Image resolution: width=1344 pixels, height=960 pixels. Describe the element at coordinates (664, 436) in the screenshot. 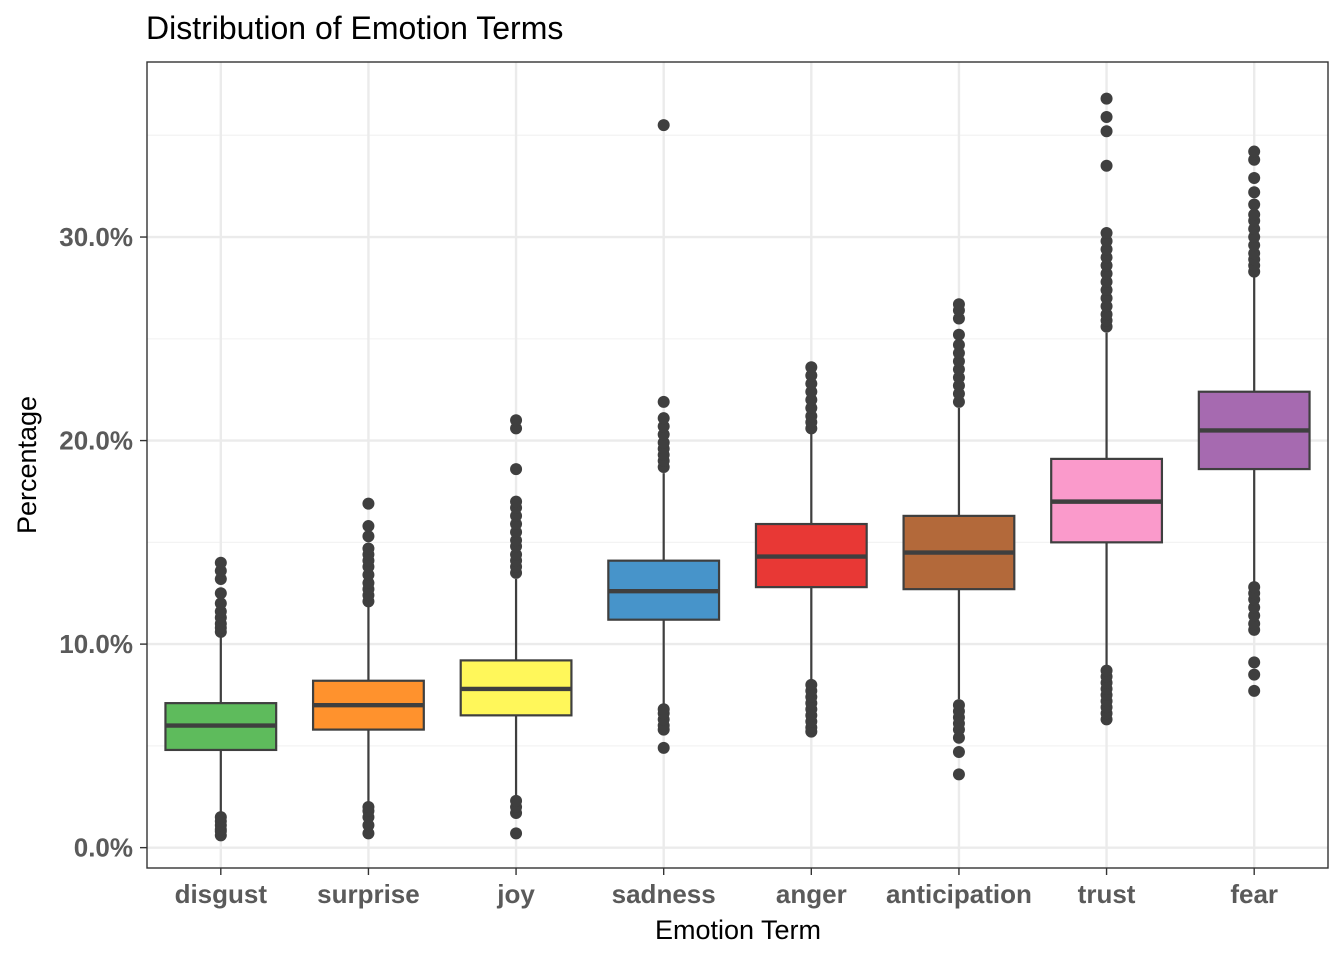

I see `box-sadness` at that location.